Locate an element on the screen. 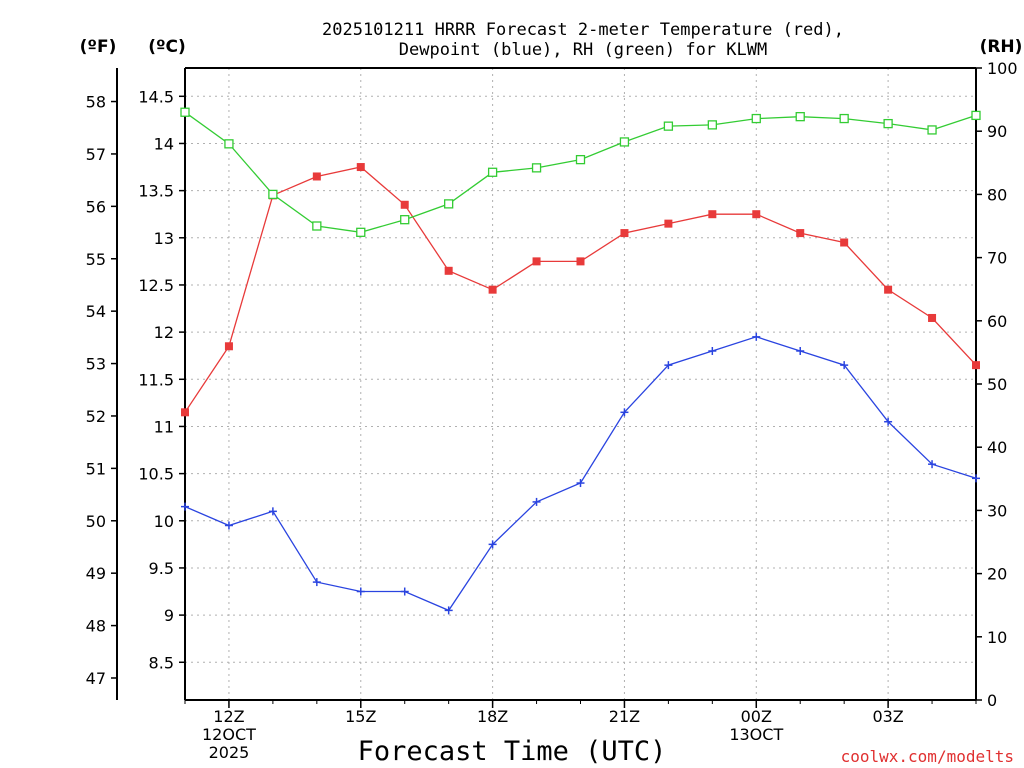 This screenshot has height=768, width=1024. credit-link: coolwx.com/modelts is located at coordinates (927, 756).